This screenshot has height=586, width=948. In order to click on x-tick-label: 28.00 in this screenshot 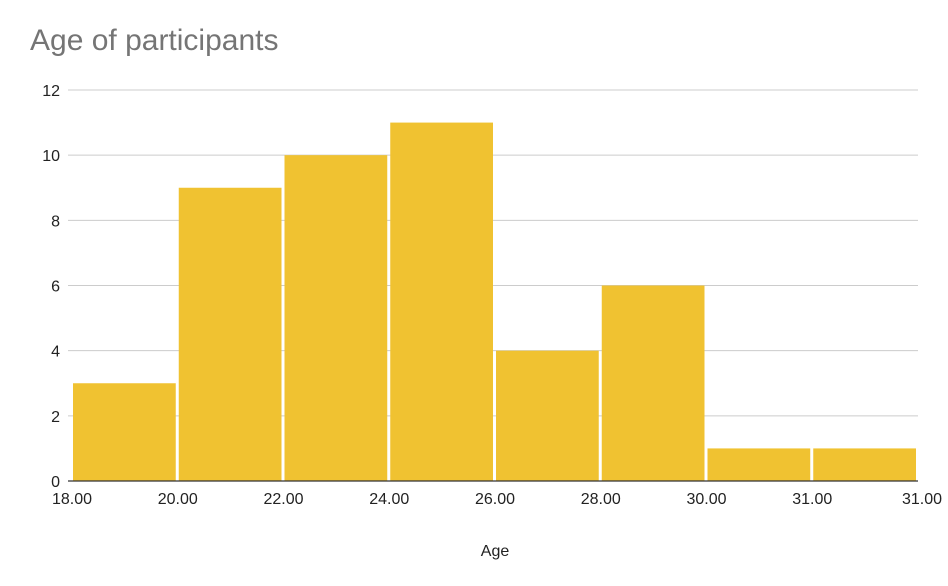, I will do `click(601, 499)`.